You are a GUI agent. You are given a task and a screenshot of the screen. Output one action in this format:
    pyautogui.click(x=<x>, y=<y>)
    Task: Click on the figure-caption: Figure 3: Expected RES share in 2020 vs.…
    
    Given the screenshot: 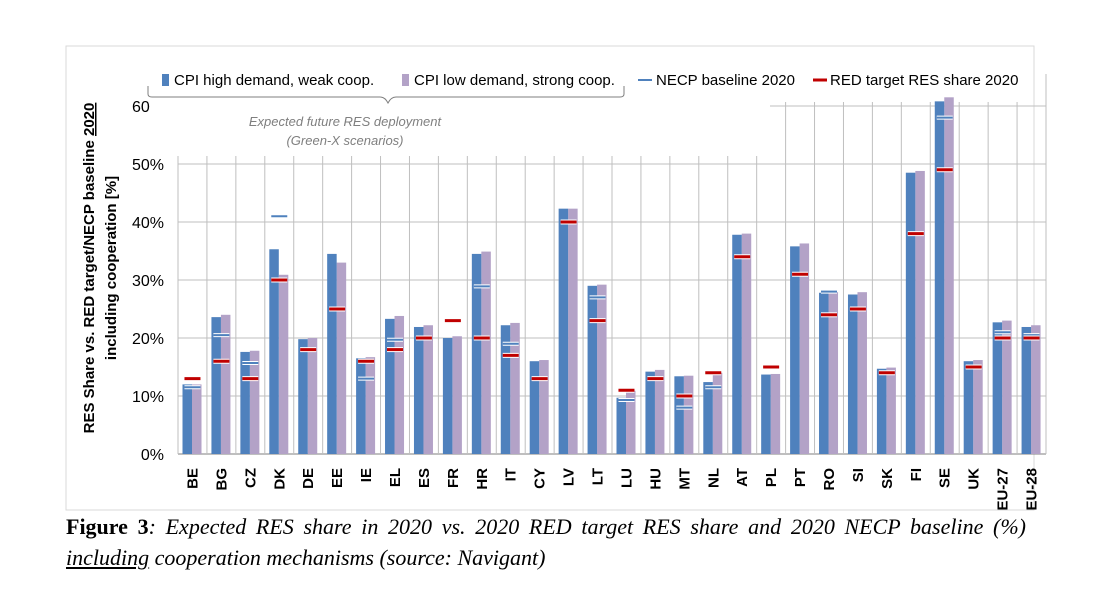 What is the action you would take?
    pyautogui.click(x=546, y=542)
    